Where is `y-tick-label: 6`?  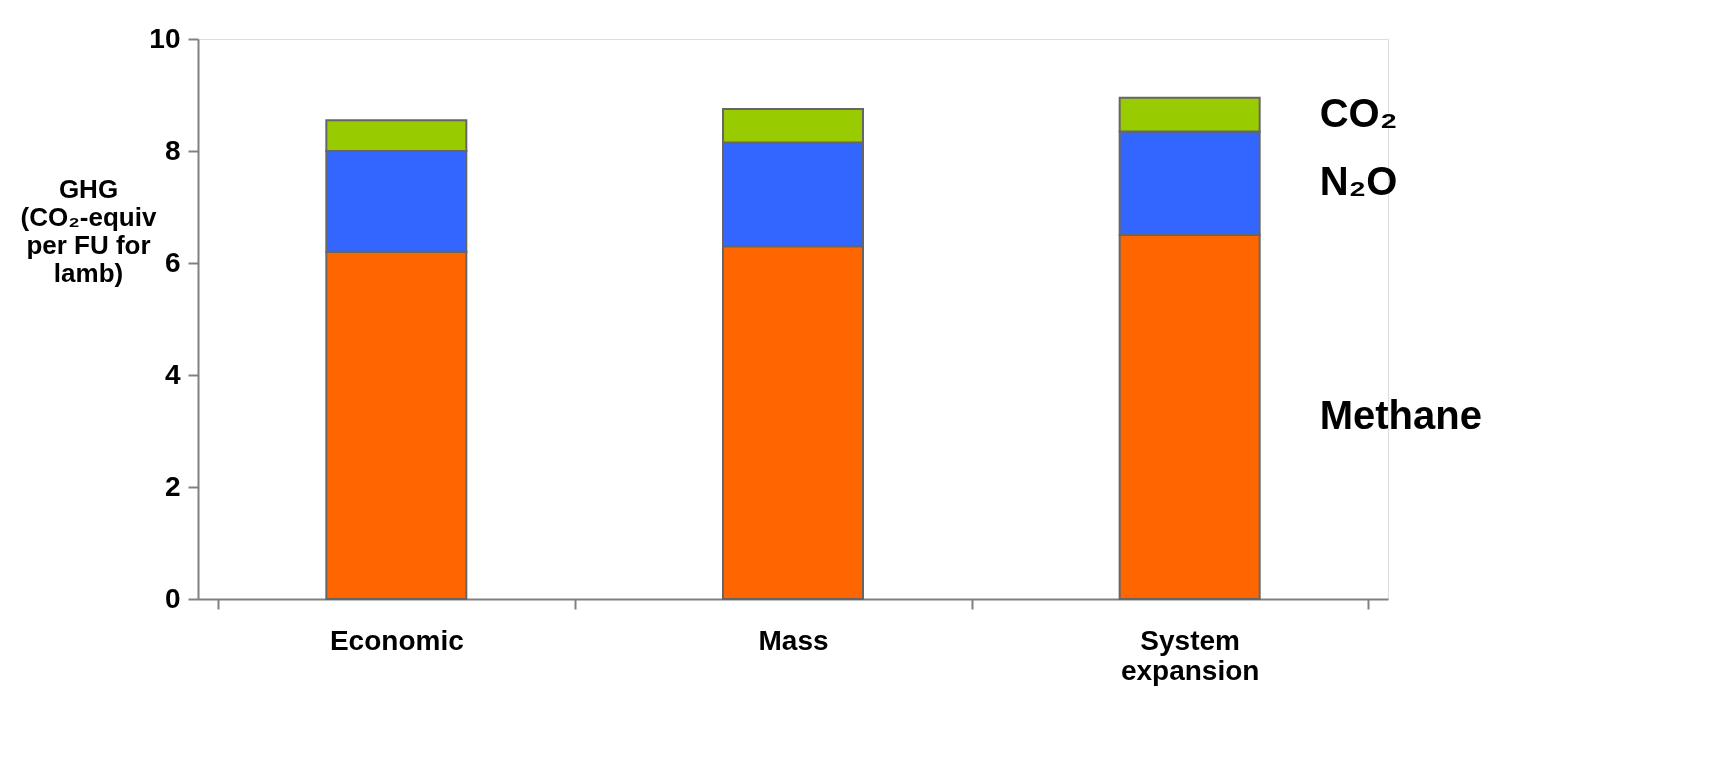
y-tick-label: 6 is located at coordinates (172, 262).